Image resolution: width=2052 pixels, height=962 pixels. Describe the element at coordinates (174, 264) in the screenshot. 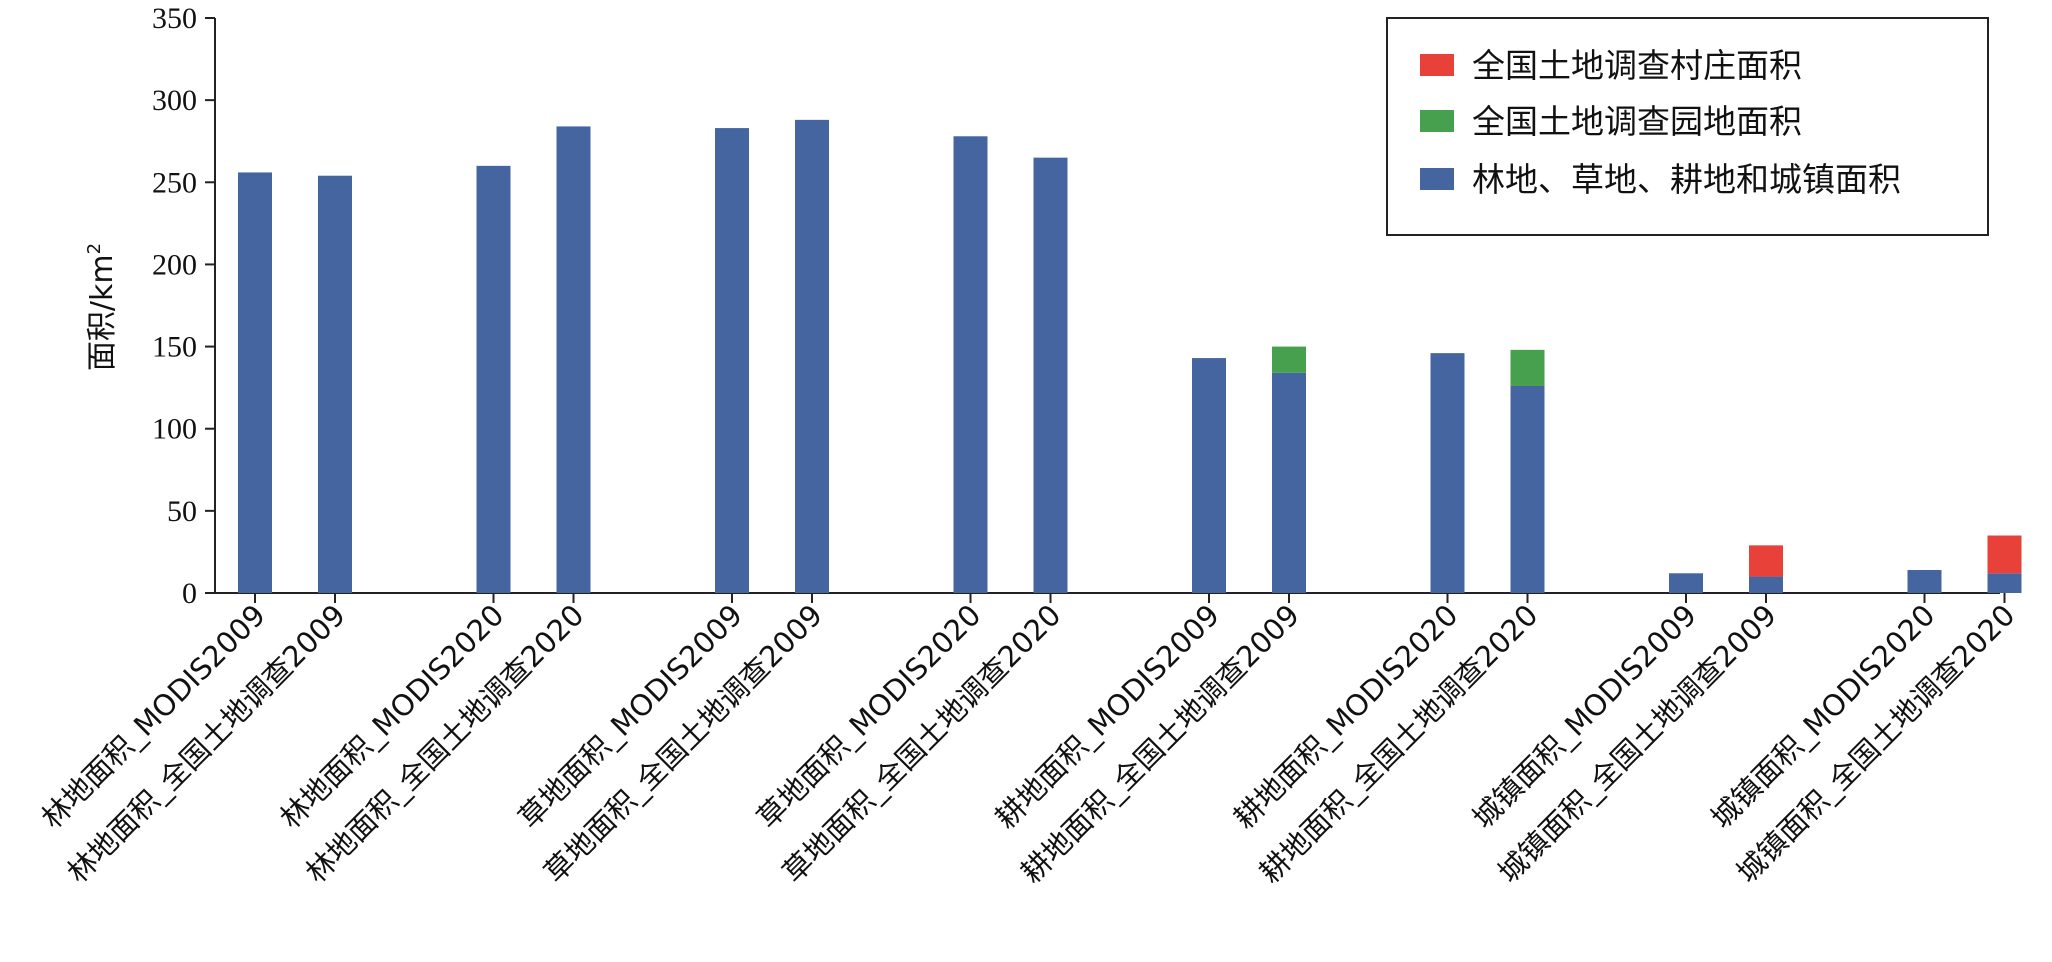

I see `y-tick-label: 200` at that location.